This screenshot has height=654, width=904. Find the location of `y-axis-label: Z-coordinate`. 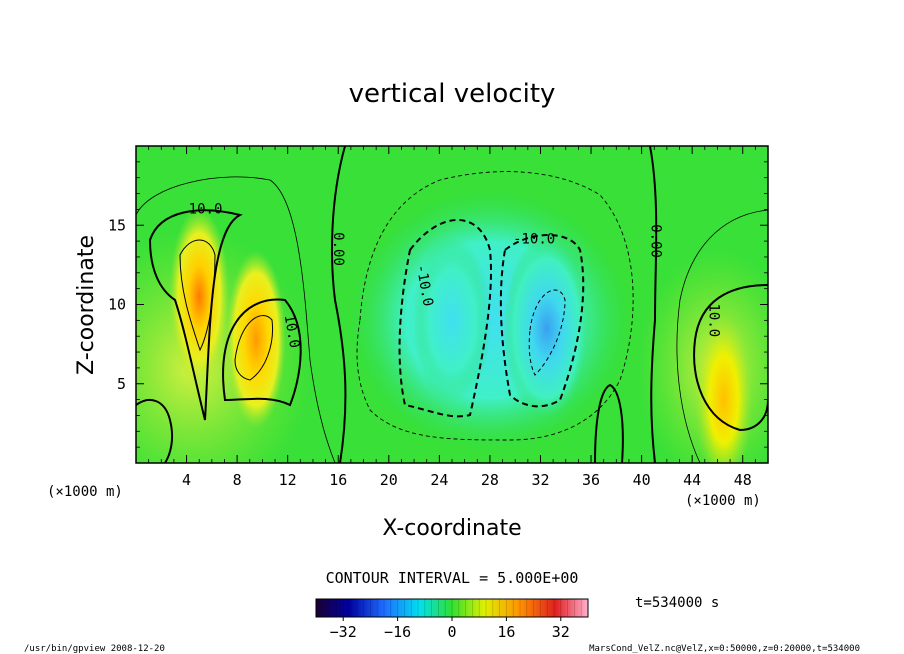

y-axis-label: Z-coordinate is located at coordinates (86, 305).